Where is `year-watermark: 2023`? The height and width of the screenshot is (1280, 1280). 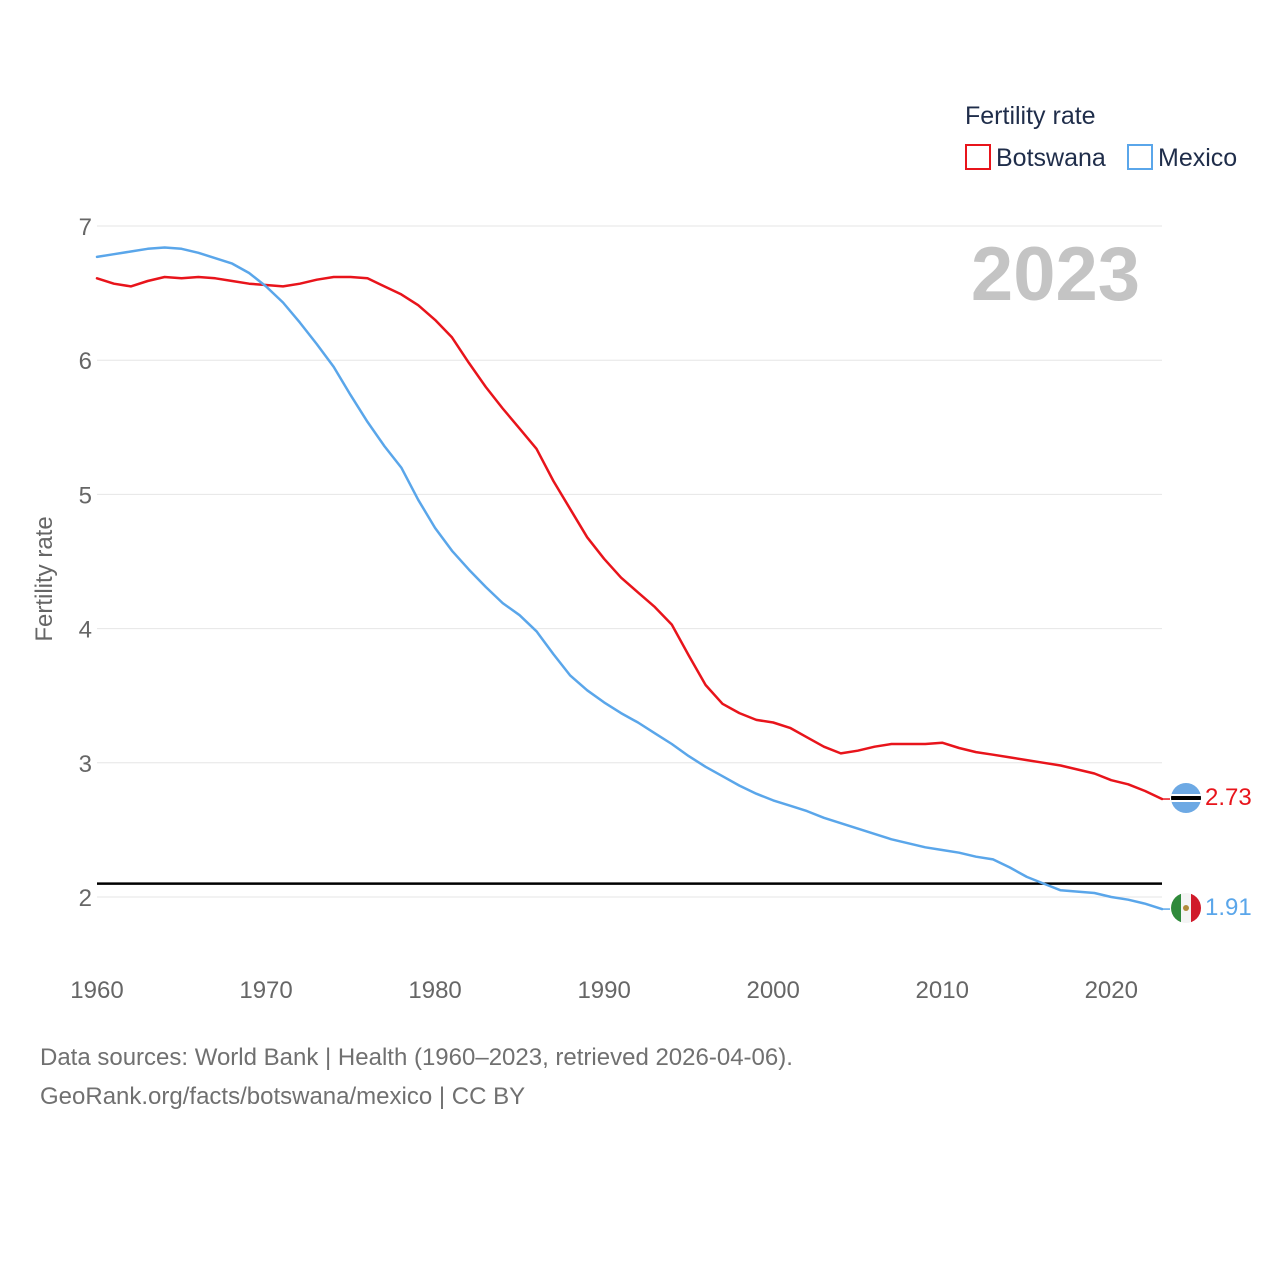
year-watermark: 2023 is located at coordinates (1055, 274).